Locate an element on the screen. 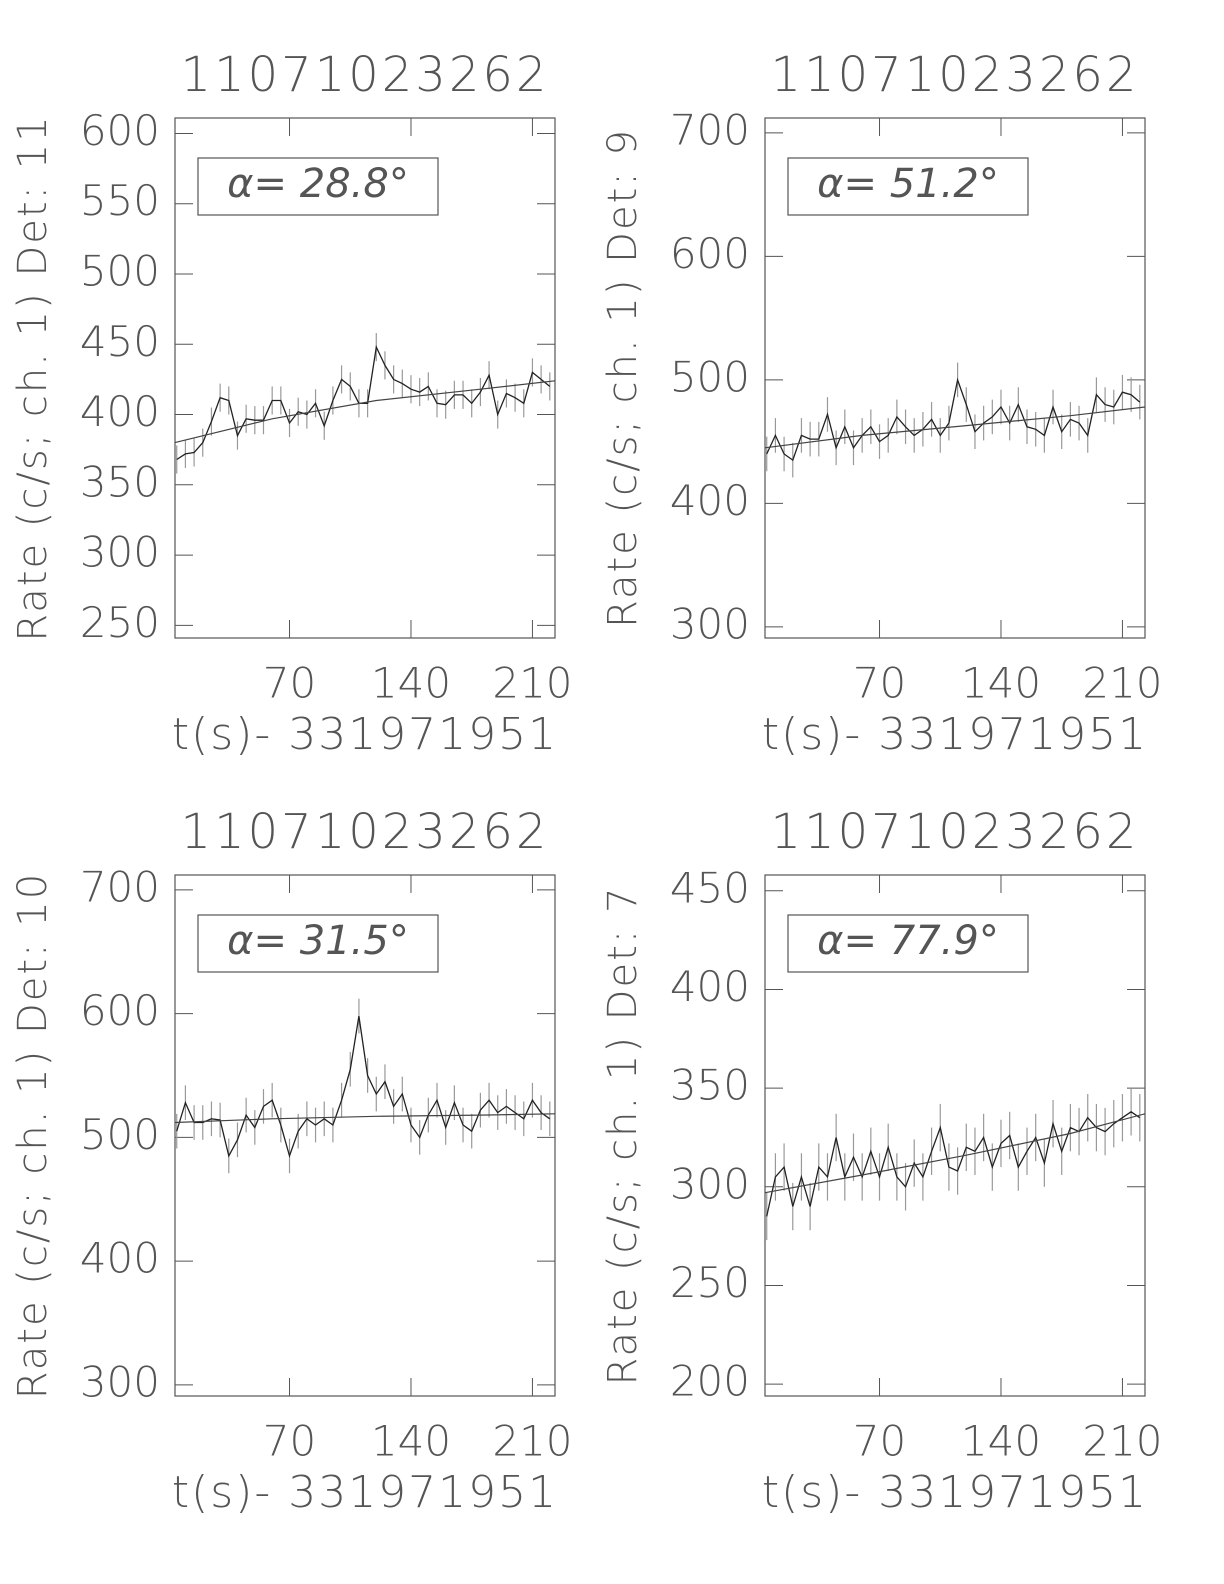 Image resolution: width=1224 pixels, height=1584 pixels. y-axis-label: Rate (c/s; ch. 1) Det: 7 is located at coordinates (623, 1136).